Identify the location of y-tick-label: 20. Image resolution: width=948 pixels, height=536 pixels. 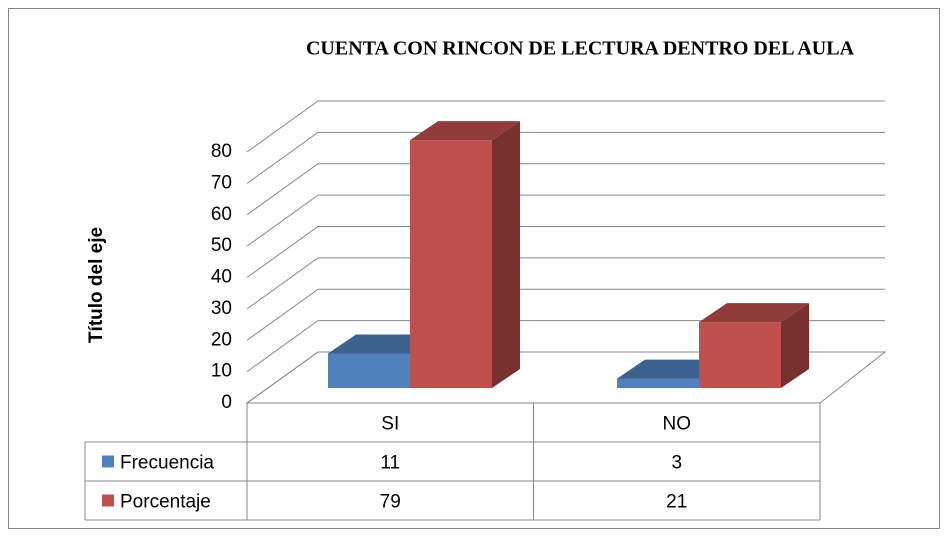
(221, 339).